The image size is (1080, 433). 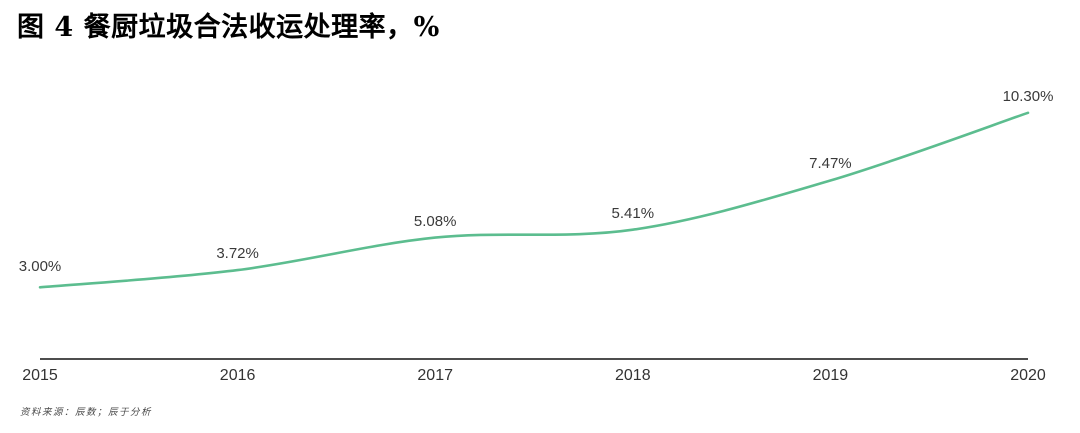 What do you see at coordinates (435, 375) in the screenshot?
I see `x-tick-label: 2017` at bounding box center [435, 375].